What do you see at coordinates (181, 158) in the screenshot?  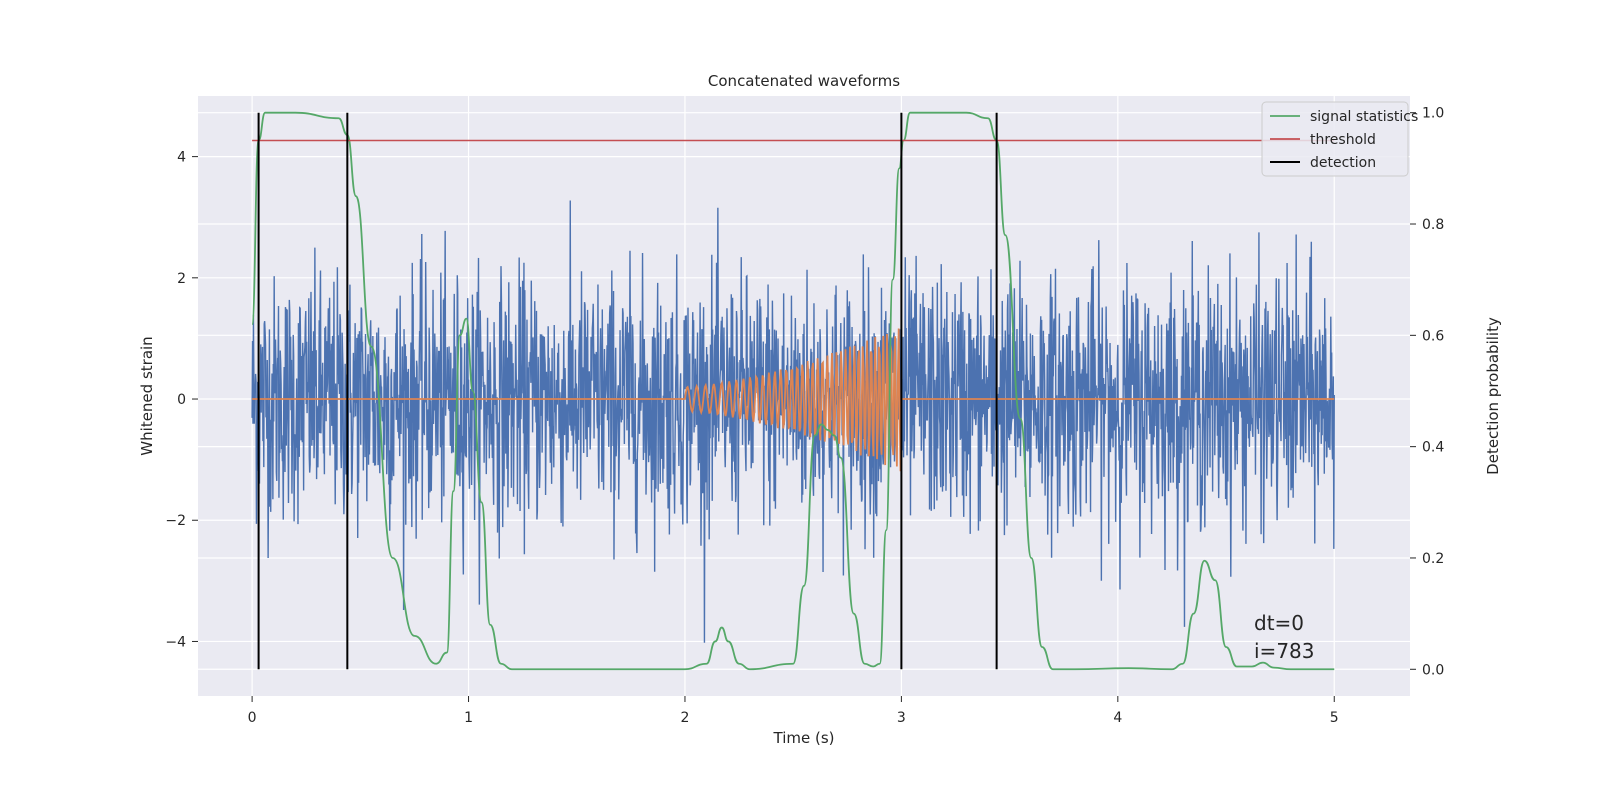 I see `y-tick-label: 4` at bounding box center [181, 158].